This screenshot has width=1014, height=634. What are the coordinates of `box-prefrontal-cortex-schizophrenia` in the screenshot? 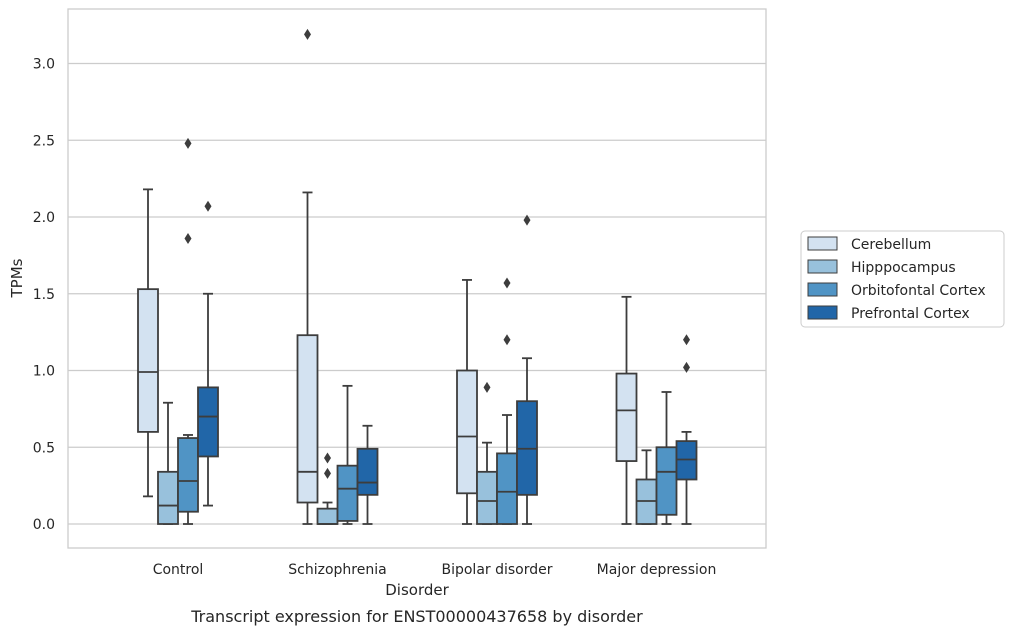 It's located at (367, 474).